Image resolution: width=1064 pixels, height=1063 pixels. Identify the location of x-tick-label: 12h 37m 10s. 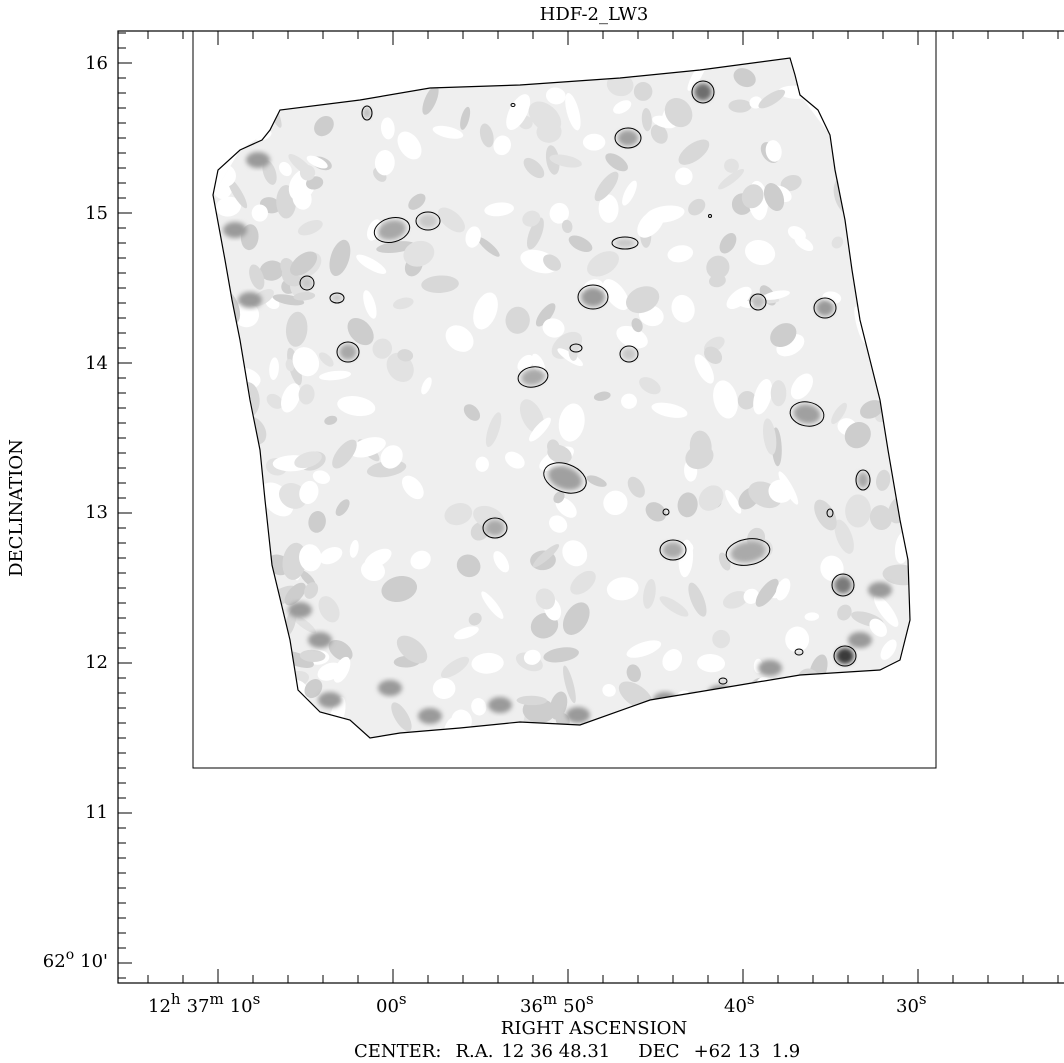
(204, 1003).